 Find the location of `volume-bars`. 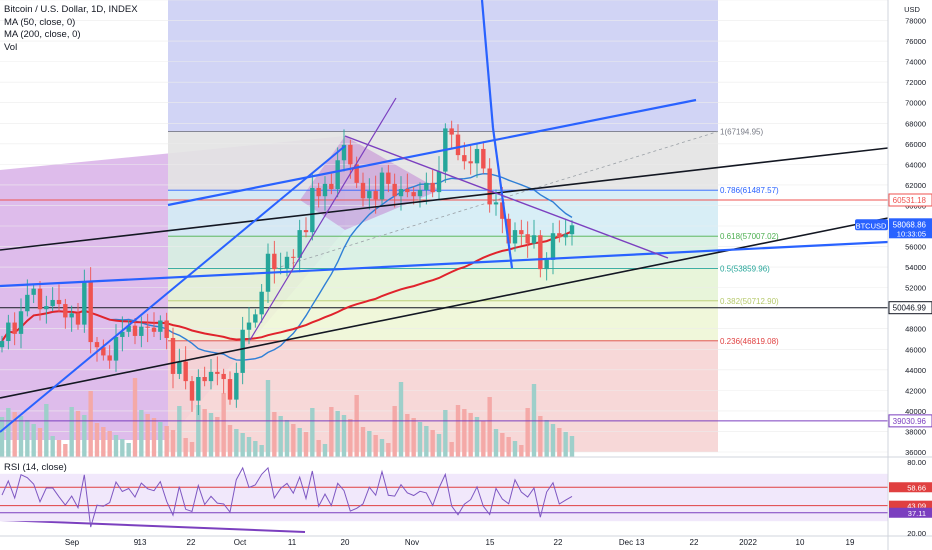

volume-bars is located at coordinates (287, 417).